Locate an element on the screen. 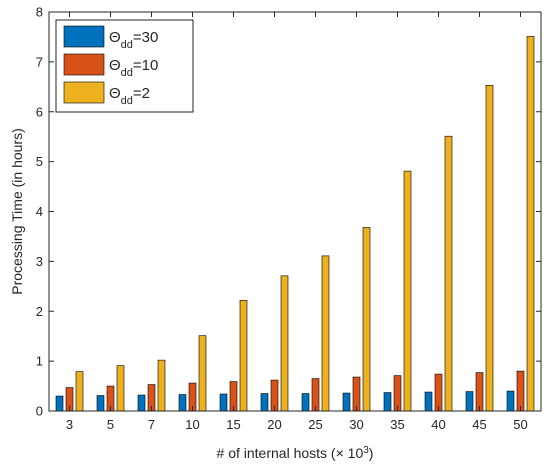 The width and height of the screenshot is (553, 465). legend-label-1: Θdd=30 is located at coordinates (133, 40).